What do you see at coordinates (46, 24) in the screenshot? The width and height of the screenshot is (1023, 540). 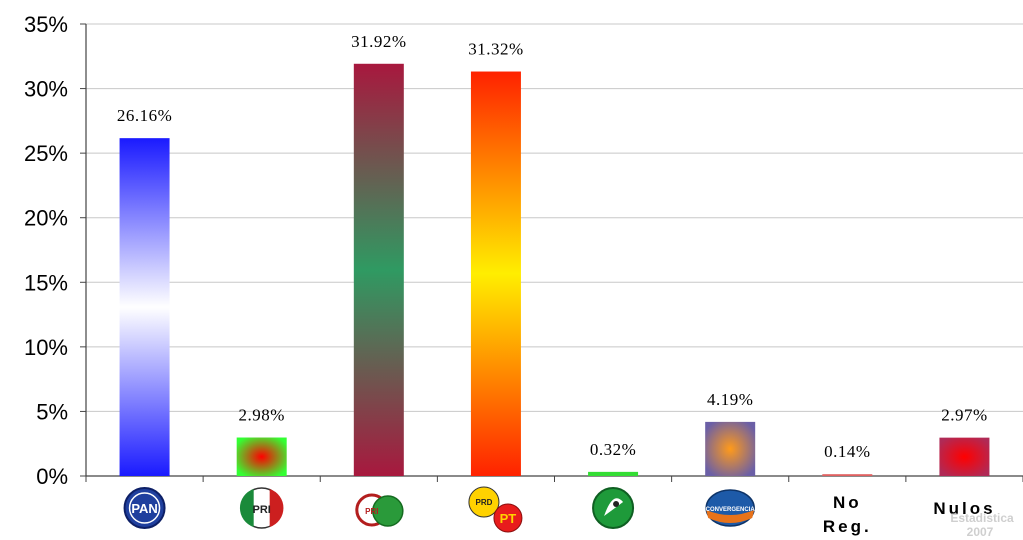 I see `y-tick-label: 35%` at bounding box center [46, 24].